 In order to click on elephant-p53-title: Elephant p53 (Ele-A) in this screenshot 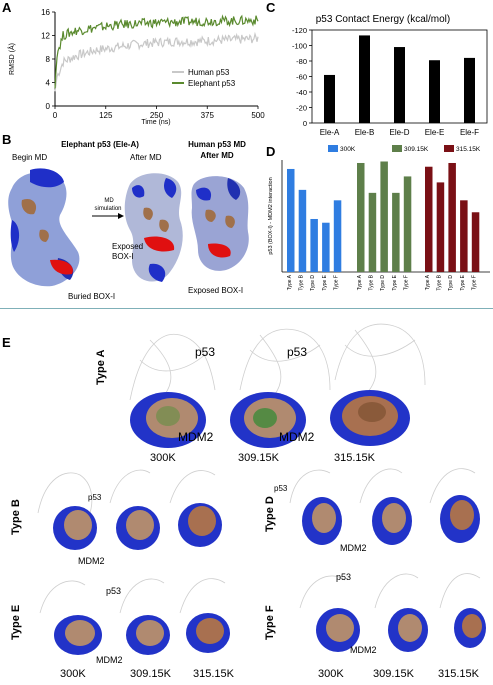, I will do `click(100, 144)`.